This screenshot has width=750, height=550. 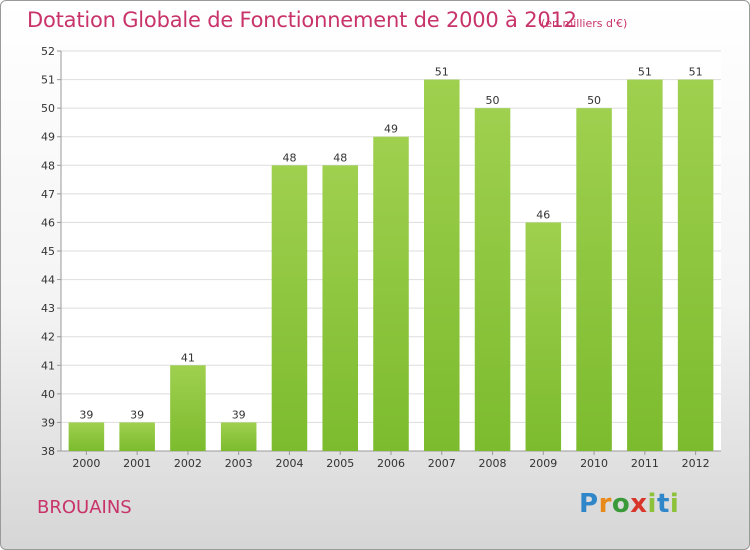 What do you see at coordinates (48, 422) in the screenshot?
I see `y-tick-label: 39` at bounding box center [48, 422].